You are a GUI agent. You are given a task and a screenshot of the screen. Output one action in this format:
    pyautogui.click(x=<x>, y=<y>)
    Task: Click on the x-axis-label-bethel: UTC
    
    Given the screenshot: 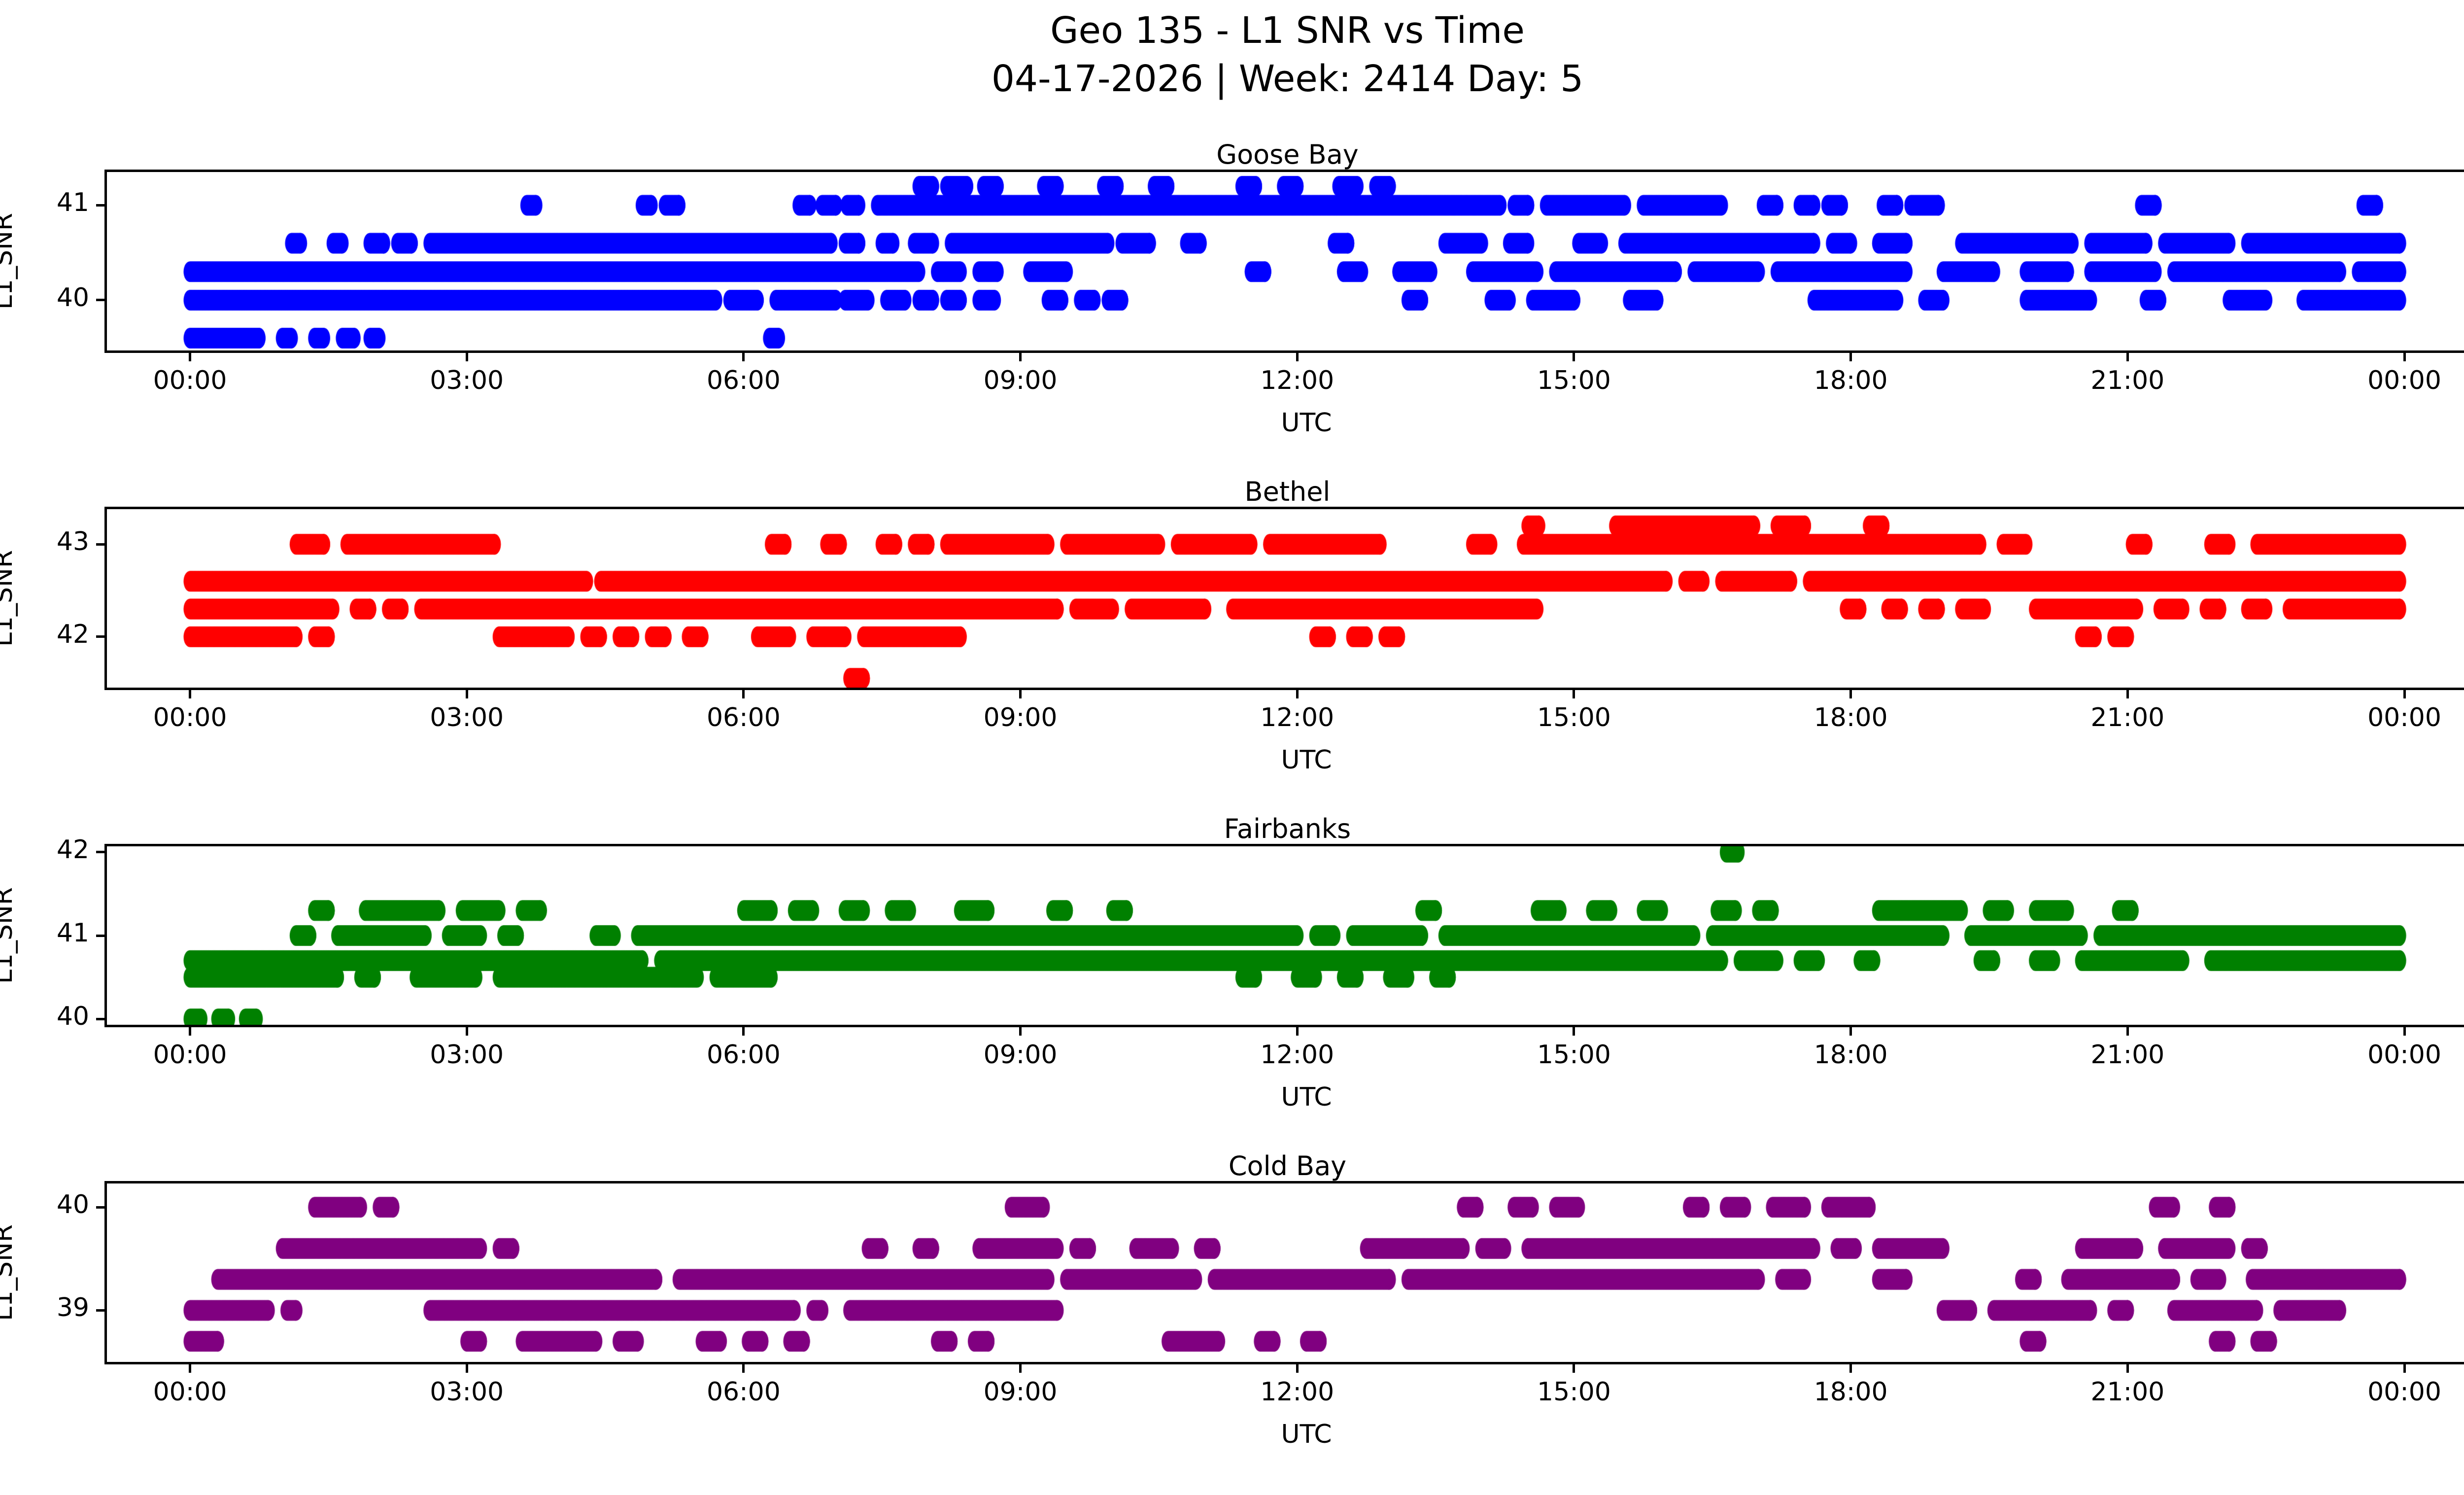 What is the action you would take?
    pyautogui.click(x=1306, y=760)
    